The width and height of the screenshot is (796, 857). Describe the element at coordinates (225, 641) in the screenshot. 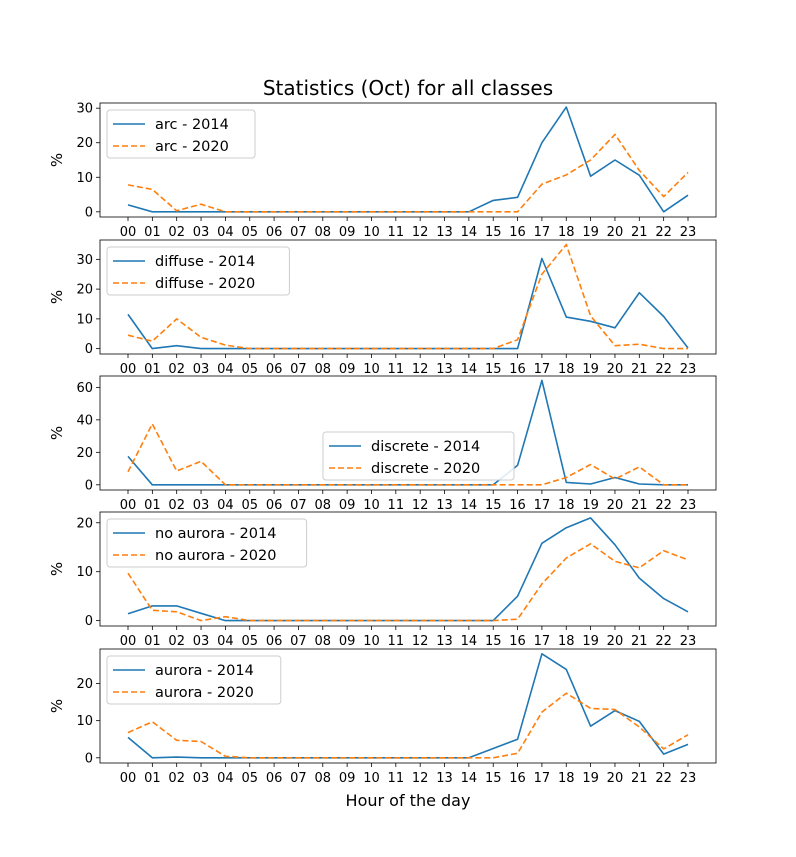

I see `x-tick-label: 04` at that location.